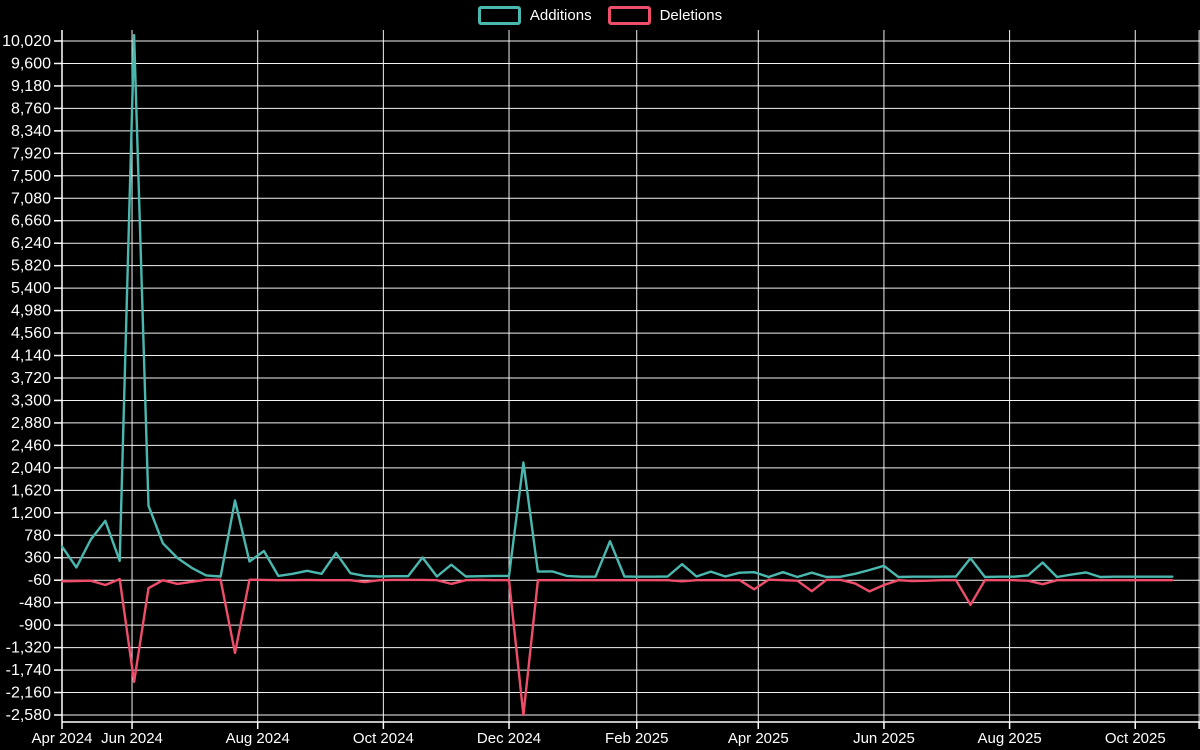  I want to click on x-tick-label: Jun 2025, so click(884, 738).